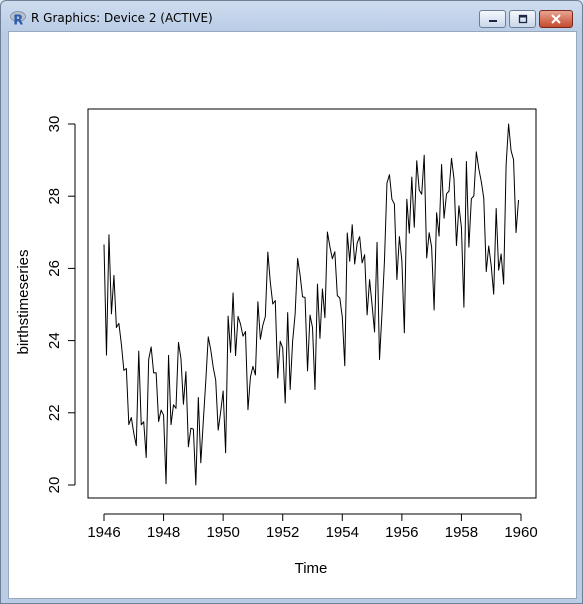 The image size is (583, 604). I want to click on r-logo-icon: R, so click(18, 19).